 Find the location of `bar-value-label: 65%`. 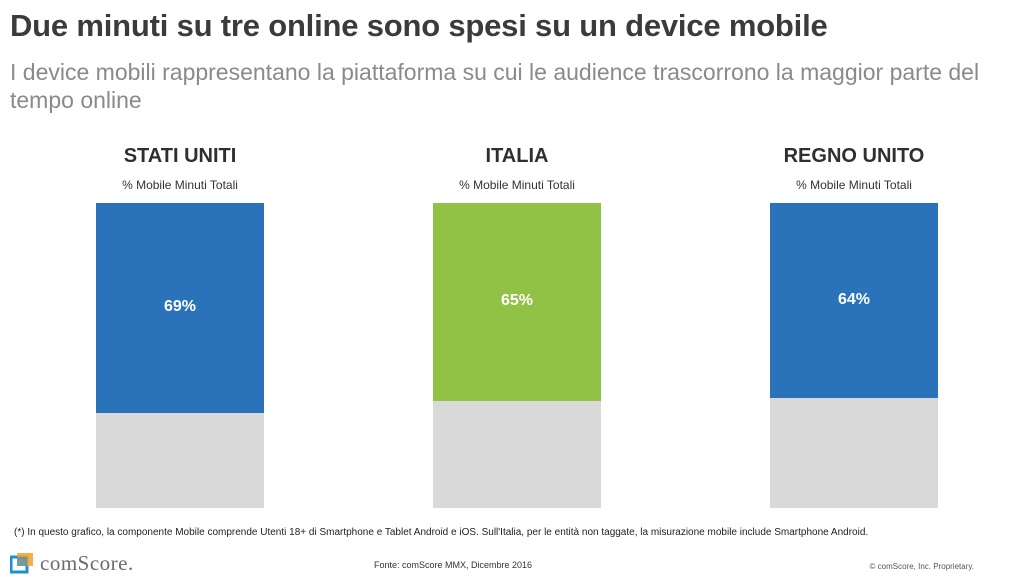

bar-value-label: 65% is located at coordinates (517, 300).